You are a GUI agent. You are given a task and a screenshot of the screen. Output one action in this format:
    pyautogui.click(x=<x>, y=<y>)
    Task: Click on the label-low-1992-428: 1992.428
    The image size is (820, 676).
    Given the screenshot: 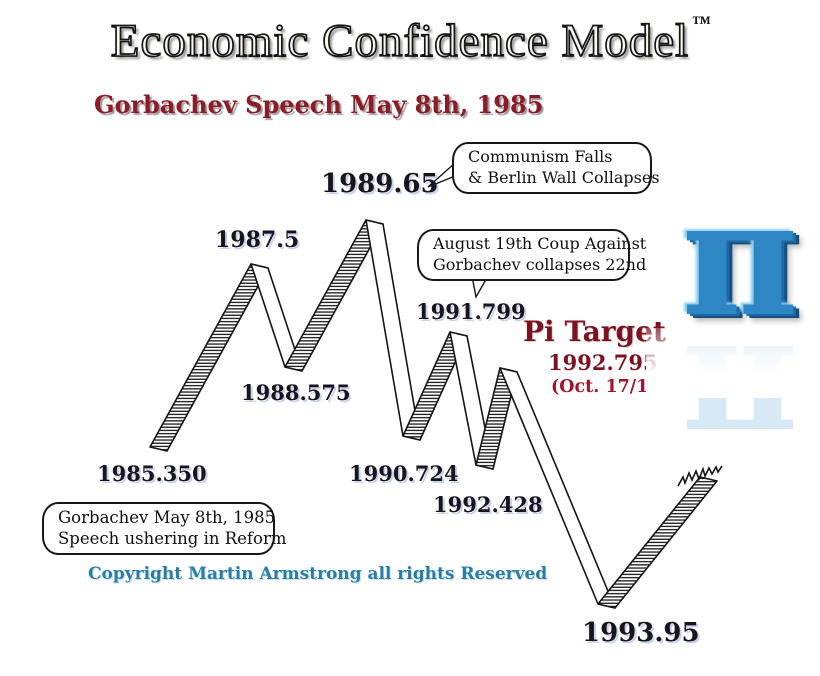 What is the action you would take?
    pyautogui.click(x=488, y=504)
    